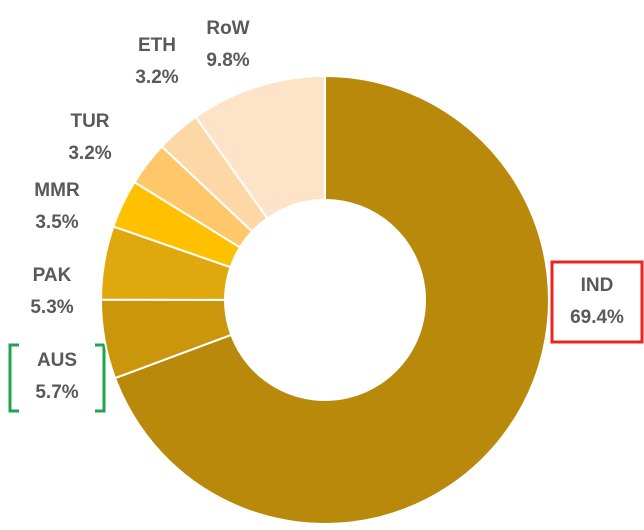 This screenshot has height=530, width=644. What do you see at coordinates (157, 45) in the screenshot?
I see `category-label: ETH` at bounding box center [157, 45].